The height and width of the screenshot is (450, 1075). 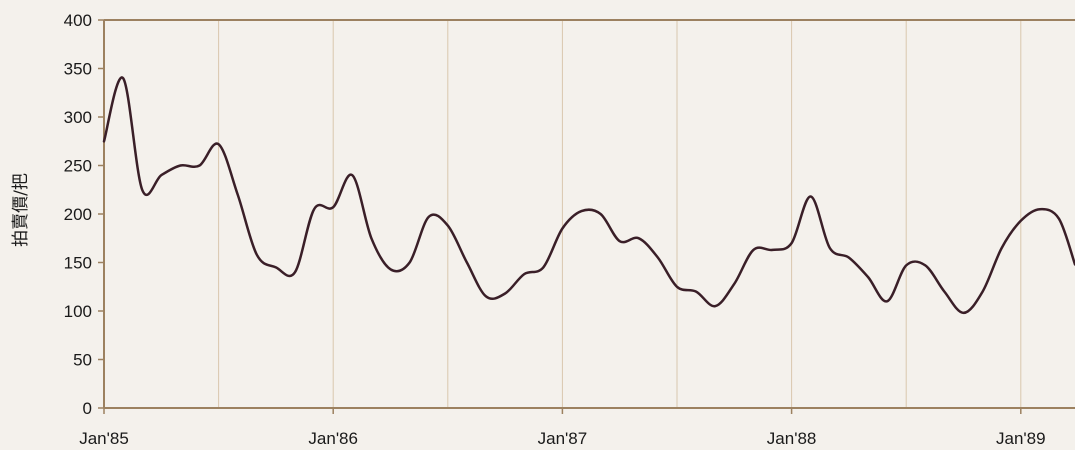 What do you see at coordinates (78, 69) in the screenshot?
I see `y-tick-label-350: 350` at bounding box center [78, 69].